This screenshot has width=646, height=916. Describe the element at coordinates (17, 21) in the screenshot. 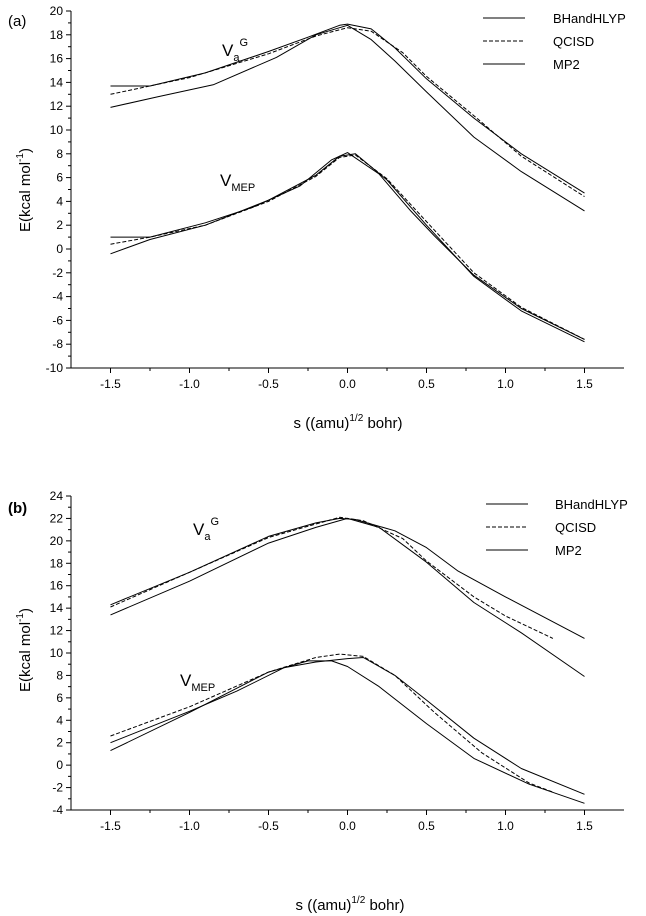

I see `panel-label: (a)` at that location.